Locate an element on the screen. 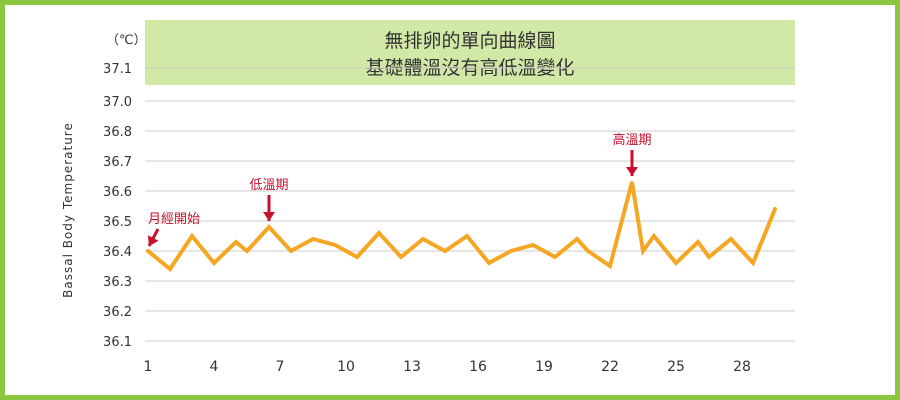 The width and height of the screenshot is (900, 400). y-unit-label: （℃） is located at coordinates (126, 40).